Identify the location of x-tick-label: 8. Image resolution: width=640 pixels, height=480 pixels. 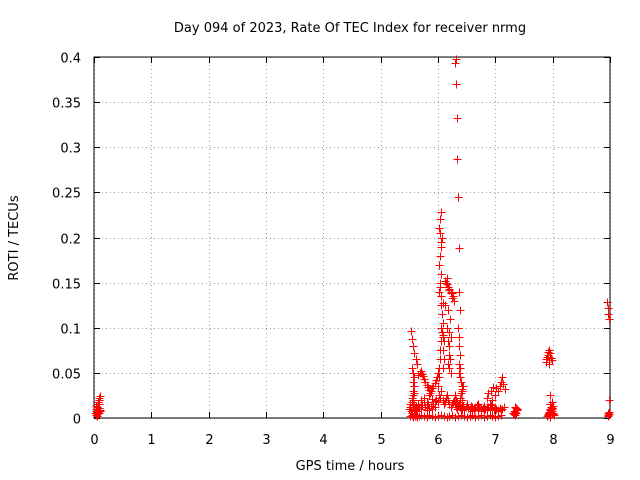
(553, 440).